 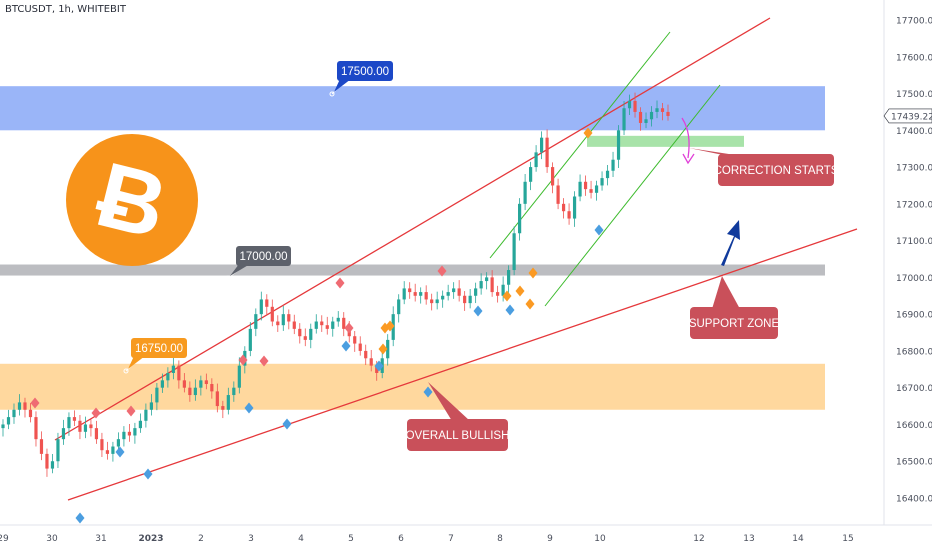 What do you see at coordinates (730, 243) in the screenshot?
I see `up-arrow` at bounding box center [730, 243].